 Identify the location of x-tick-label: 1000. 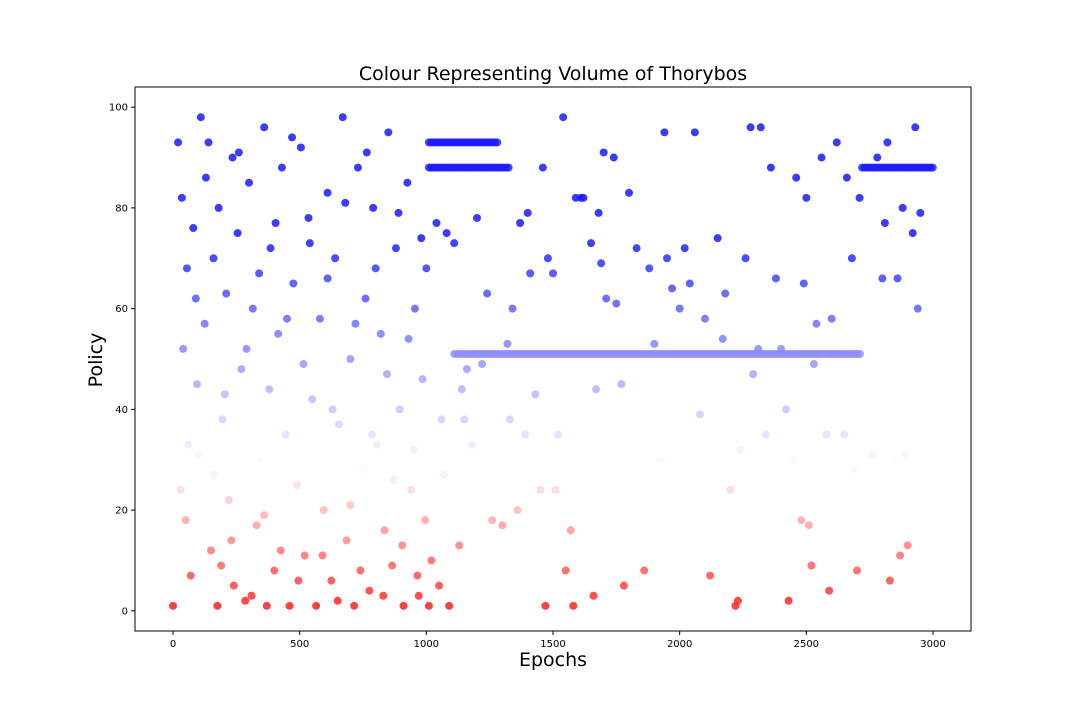
(426, 644).